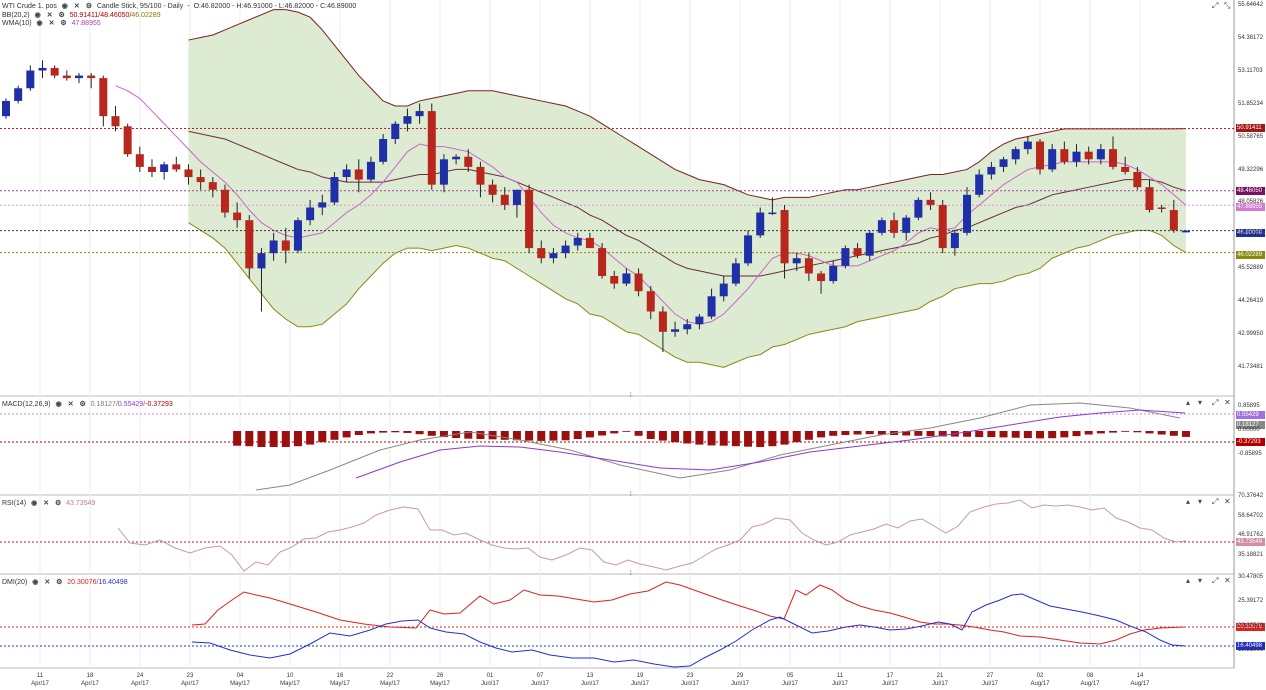  Describe the element at coordinates (1040, 676) in the screenshot. I see `time-axis-day-label: 02` at that location.